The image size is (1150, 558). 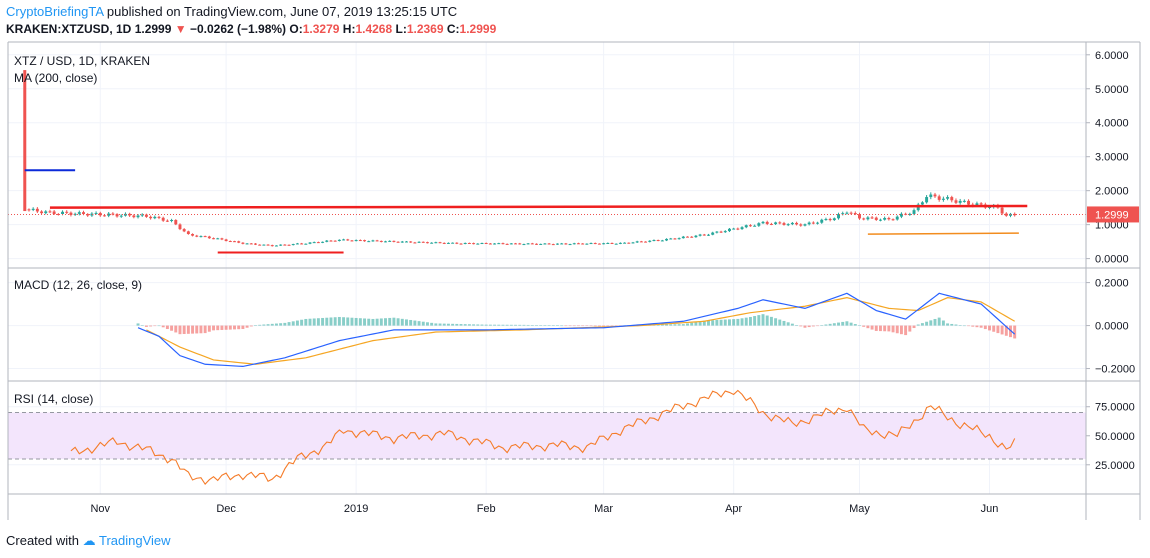 I want to click on macd-tick-label: 0.2000, so click(x=1112, y=284).